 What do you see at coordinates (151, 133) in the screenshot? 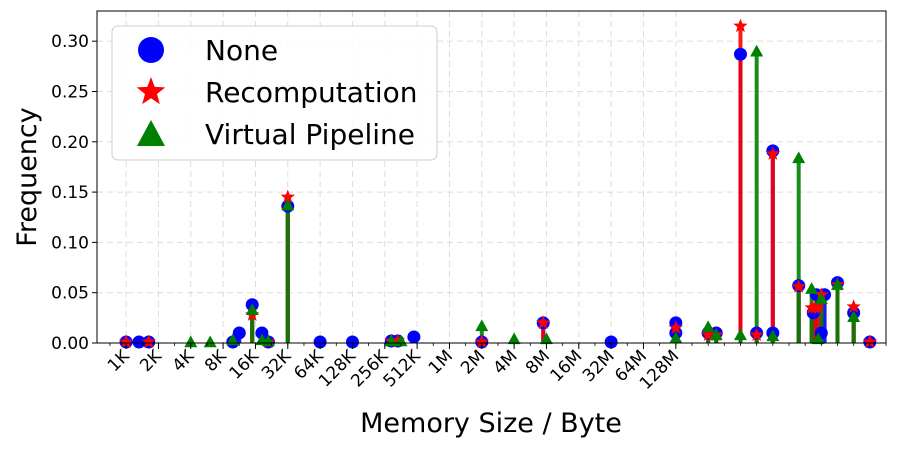
I see `legend-marker-virtual-pipeline` at bounding box center [151, 133].